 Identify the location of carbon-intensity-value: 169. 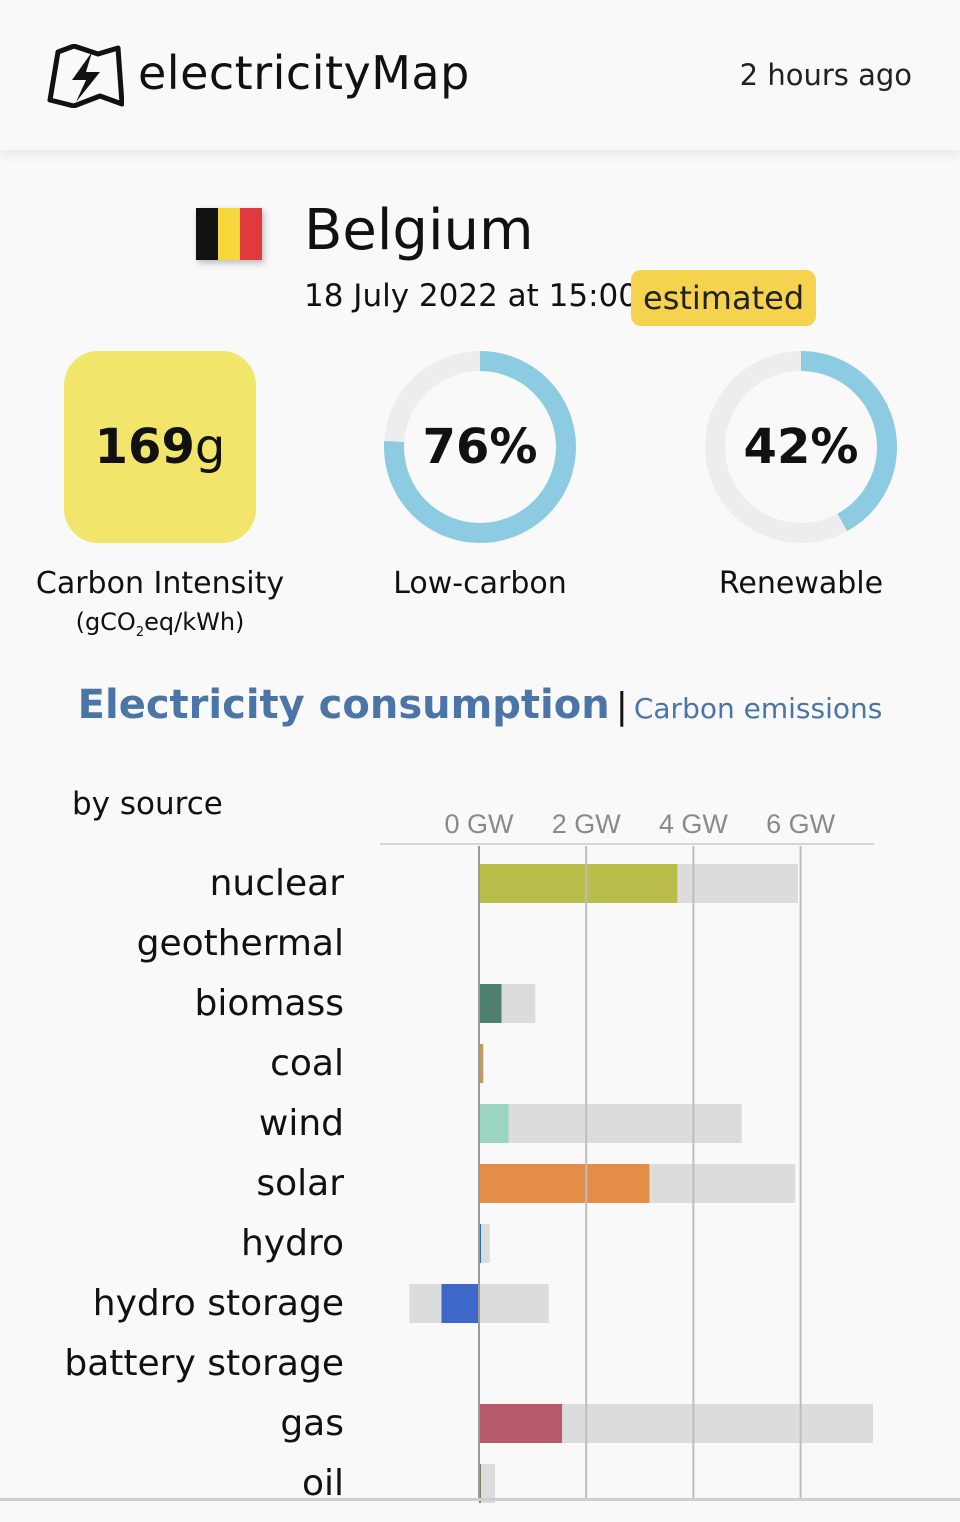
(144, 447).